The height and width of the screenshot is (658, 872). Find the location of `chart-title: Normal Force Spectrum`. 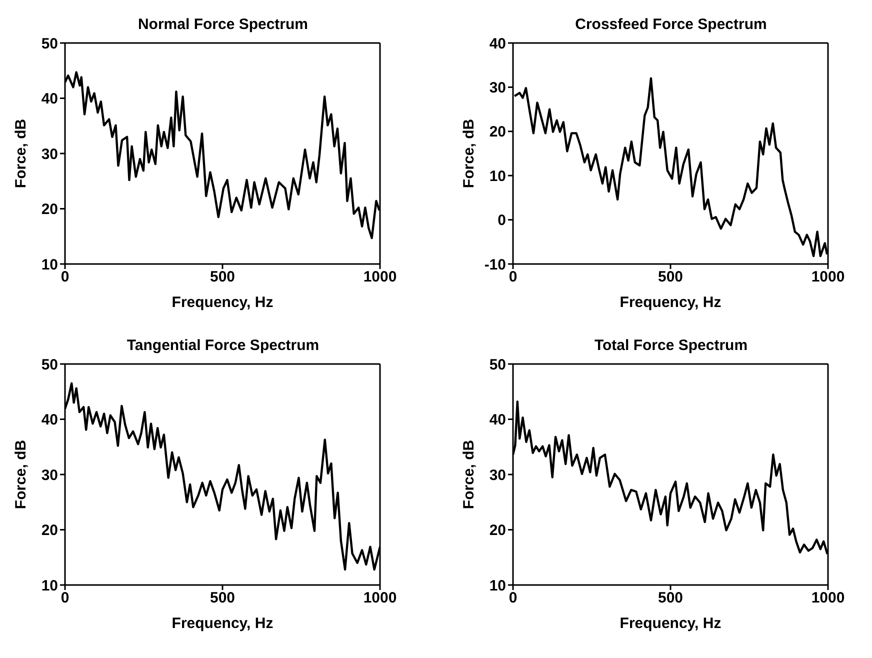

chart-title: Normal Force Spectrum is located at coordinates (223, 24).